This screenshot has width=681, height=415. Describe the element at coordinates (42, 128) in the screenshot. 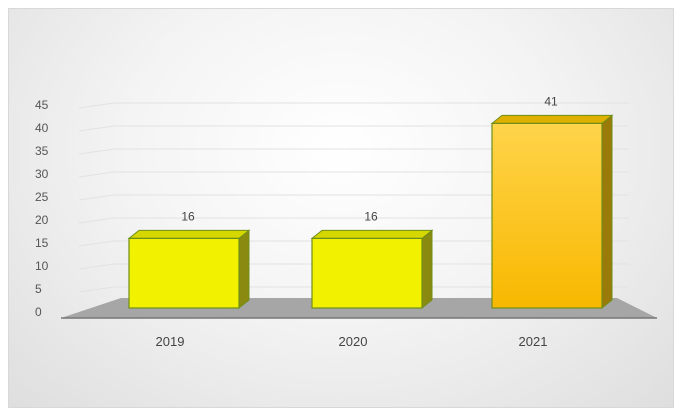

I see `y-tick-label: 40` at that location.